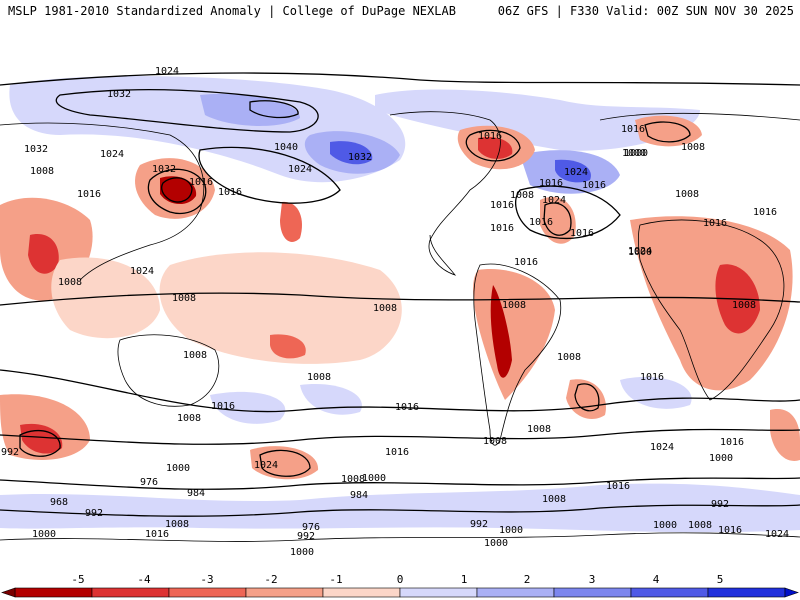 The height and width of the screenshot is (600, 800). I want to click on anomaly-neg-kamchatka-core, so click(178, 190).